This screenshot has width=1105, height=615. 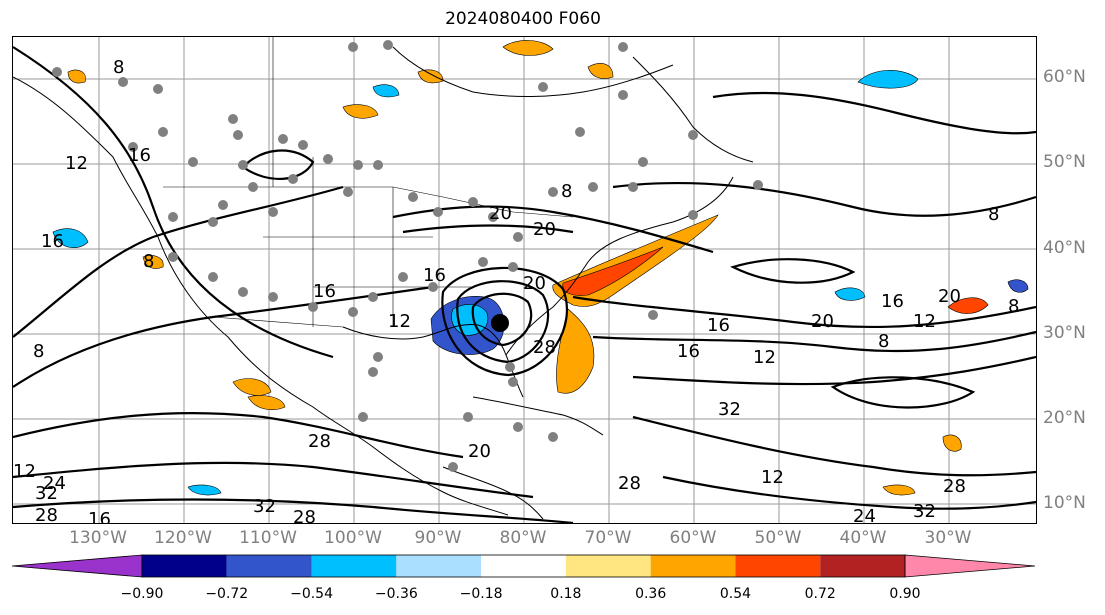 What do you see at coordinates (608, 538) in the screenshot?
I see `lon-label-70w: 70°W` at bounding box center [608, 538].